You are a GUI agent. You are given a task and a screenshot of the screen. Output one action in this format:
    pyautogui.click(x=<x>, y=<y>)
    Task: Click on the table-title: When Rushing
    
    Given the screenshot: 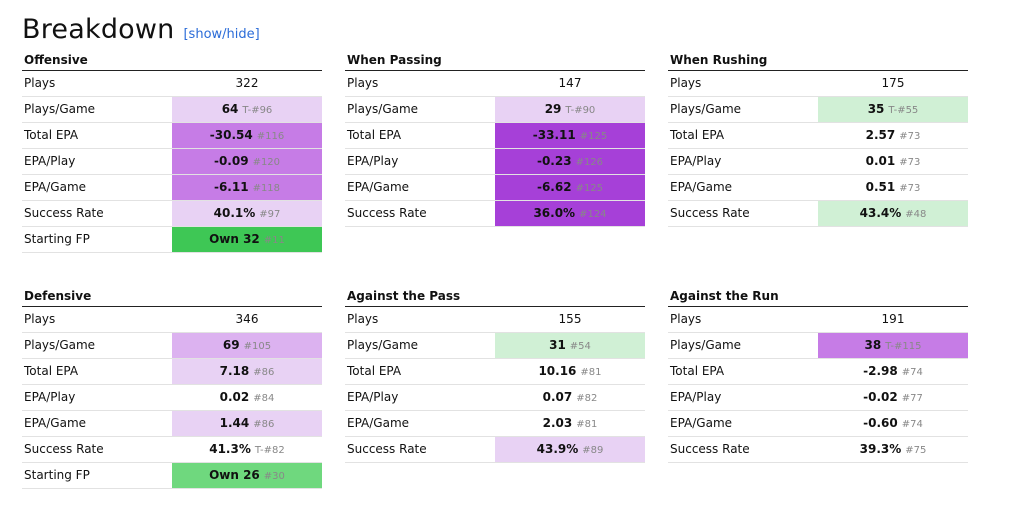 What is the action you would take?
    pyautogui.click(x=818, y=60)
    